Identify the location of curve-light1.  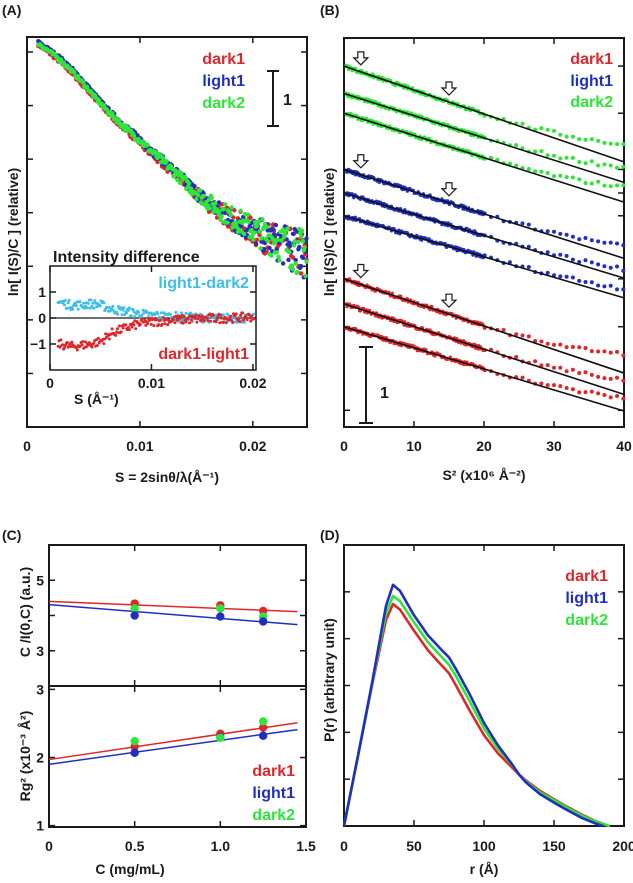
(473, 705).